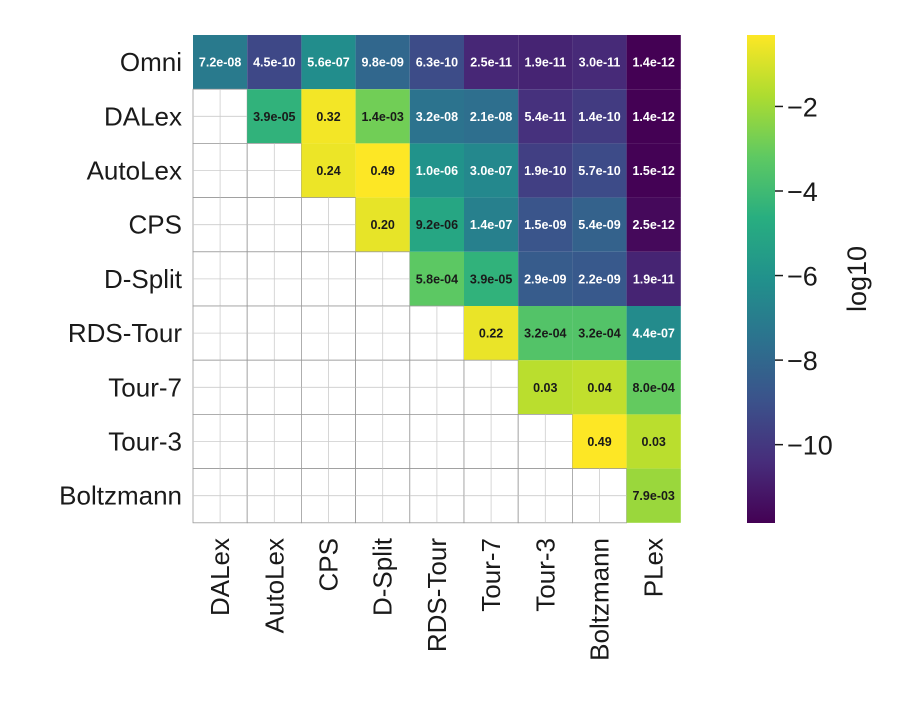  What do you see at coordinates (599, 442) in the screenshot?
I see `cell-value-label: 0.49` at bounding box center [599, 442].